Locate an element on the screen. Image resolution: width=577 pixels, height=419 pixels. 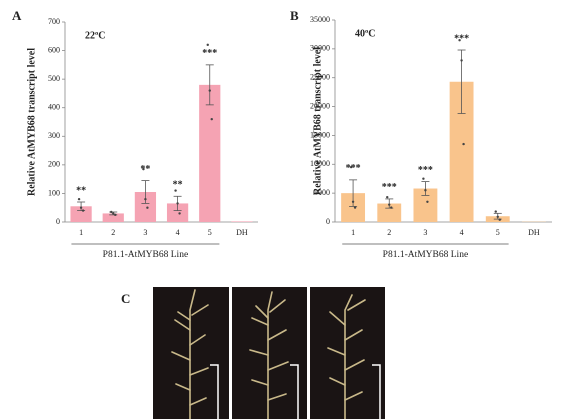
y-tick-label: 15000 is located at coordinates (320, 134).